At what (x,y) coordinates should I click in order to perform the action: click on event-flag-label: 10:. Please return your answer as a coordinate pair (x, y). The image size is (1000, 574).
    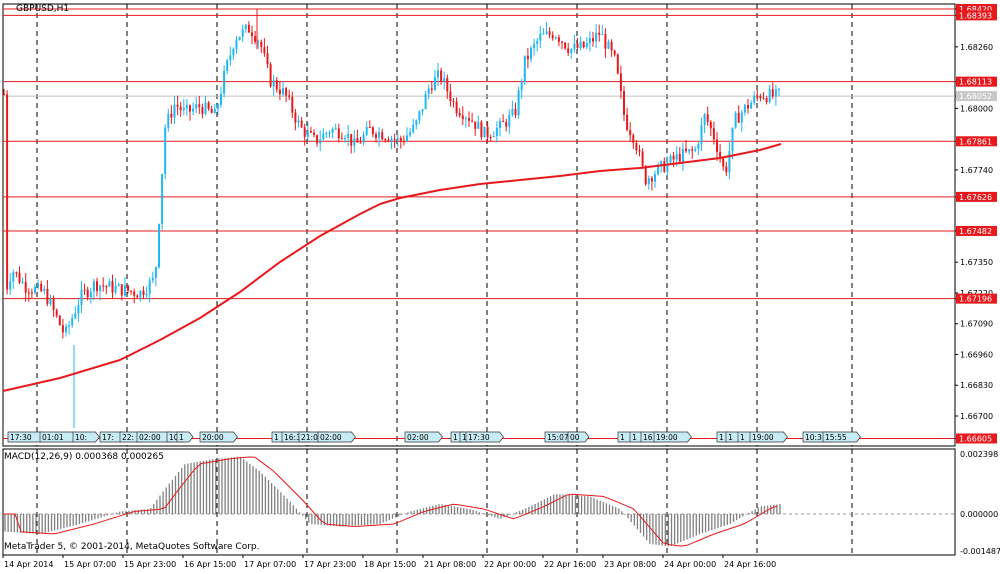
    Looking at the image, I should click on (81, 437).